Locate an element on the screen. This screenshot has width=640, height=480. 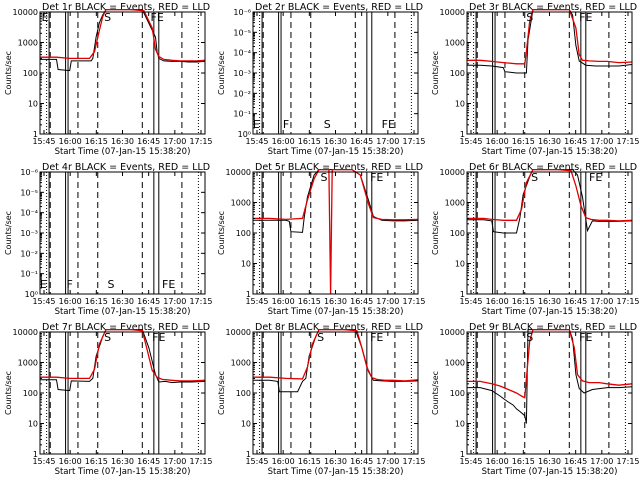
panel-title: Det 5r BLACK = Events, RED = LLD is located at coordinates (339, 167).